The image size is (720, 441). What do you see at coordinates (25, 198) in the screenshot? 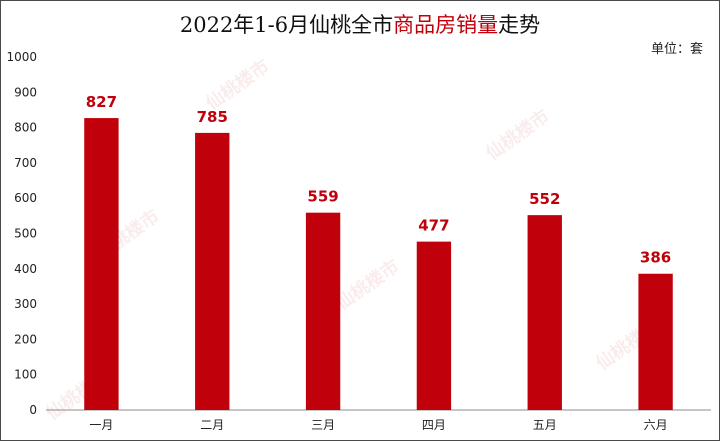
I see `y-tick-label: 600` at bounding box center [25, 198].